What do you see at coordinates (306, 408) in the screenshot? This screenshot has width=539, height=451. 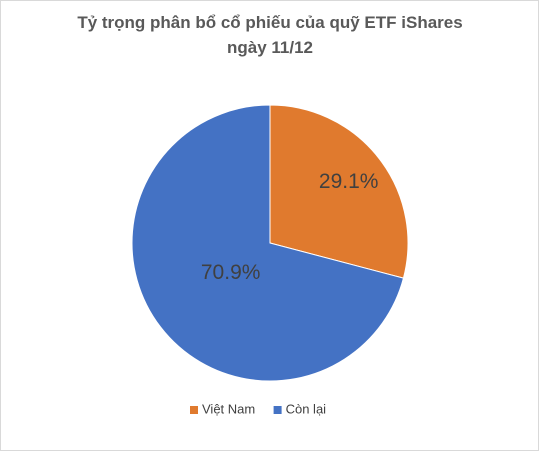 I see `legend-label: Còn lại` at bounding box center [306, 408].